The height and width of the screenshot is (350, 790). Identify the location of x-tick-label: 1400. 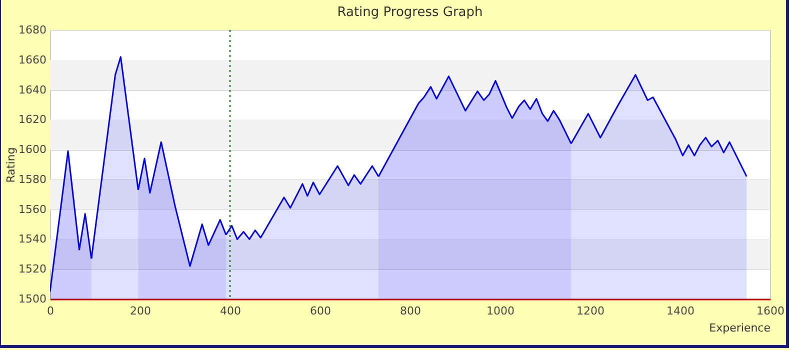
(680, 311).